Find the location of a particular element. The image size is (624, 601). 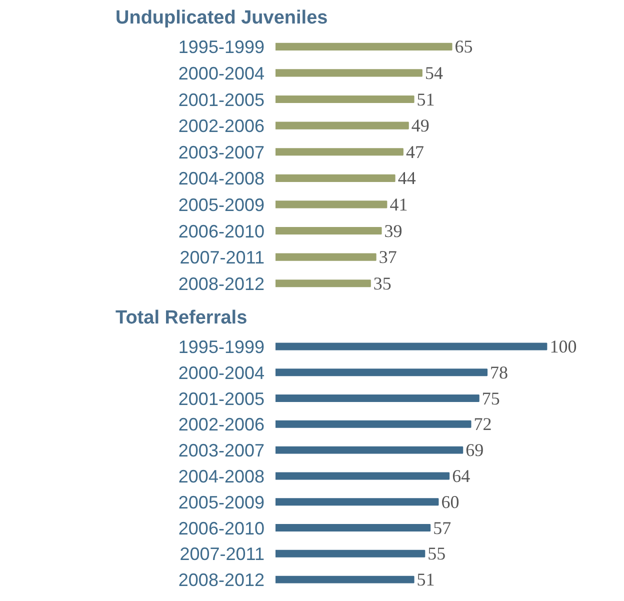

data-label: 75 is located at coordinates (491, 398).